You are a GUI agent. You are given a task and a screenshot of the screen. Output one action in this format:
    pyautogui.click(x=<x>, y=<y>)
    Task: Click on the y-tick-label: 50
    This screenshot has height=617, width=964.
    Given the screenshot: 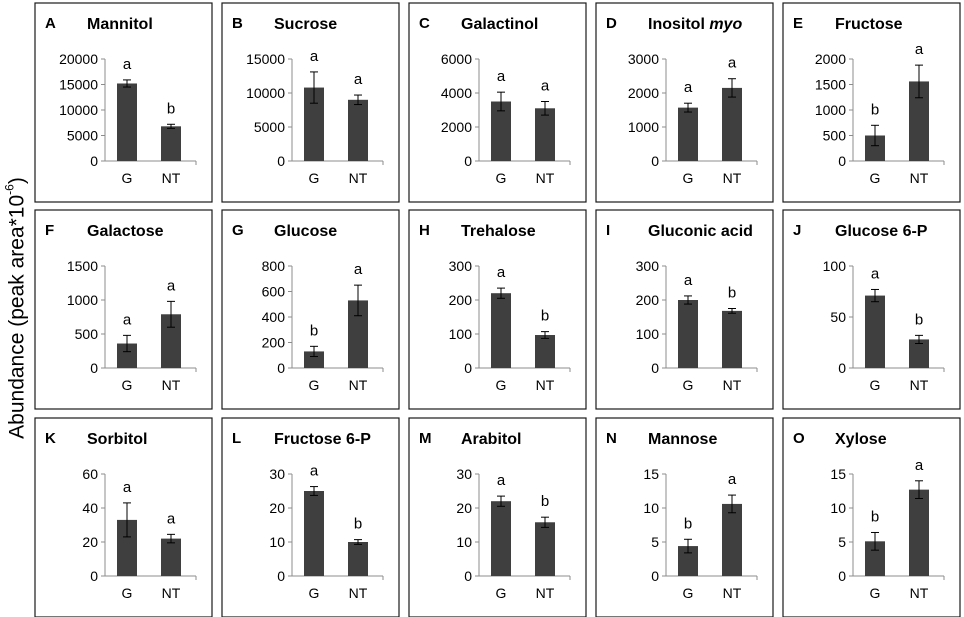 What is the action you would take?
    pyautogui.click(x=838, y=317)
    